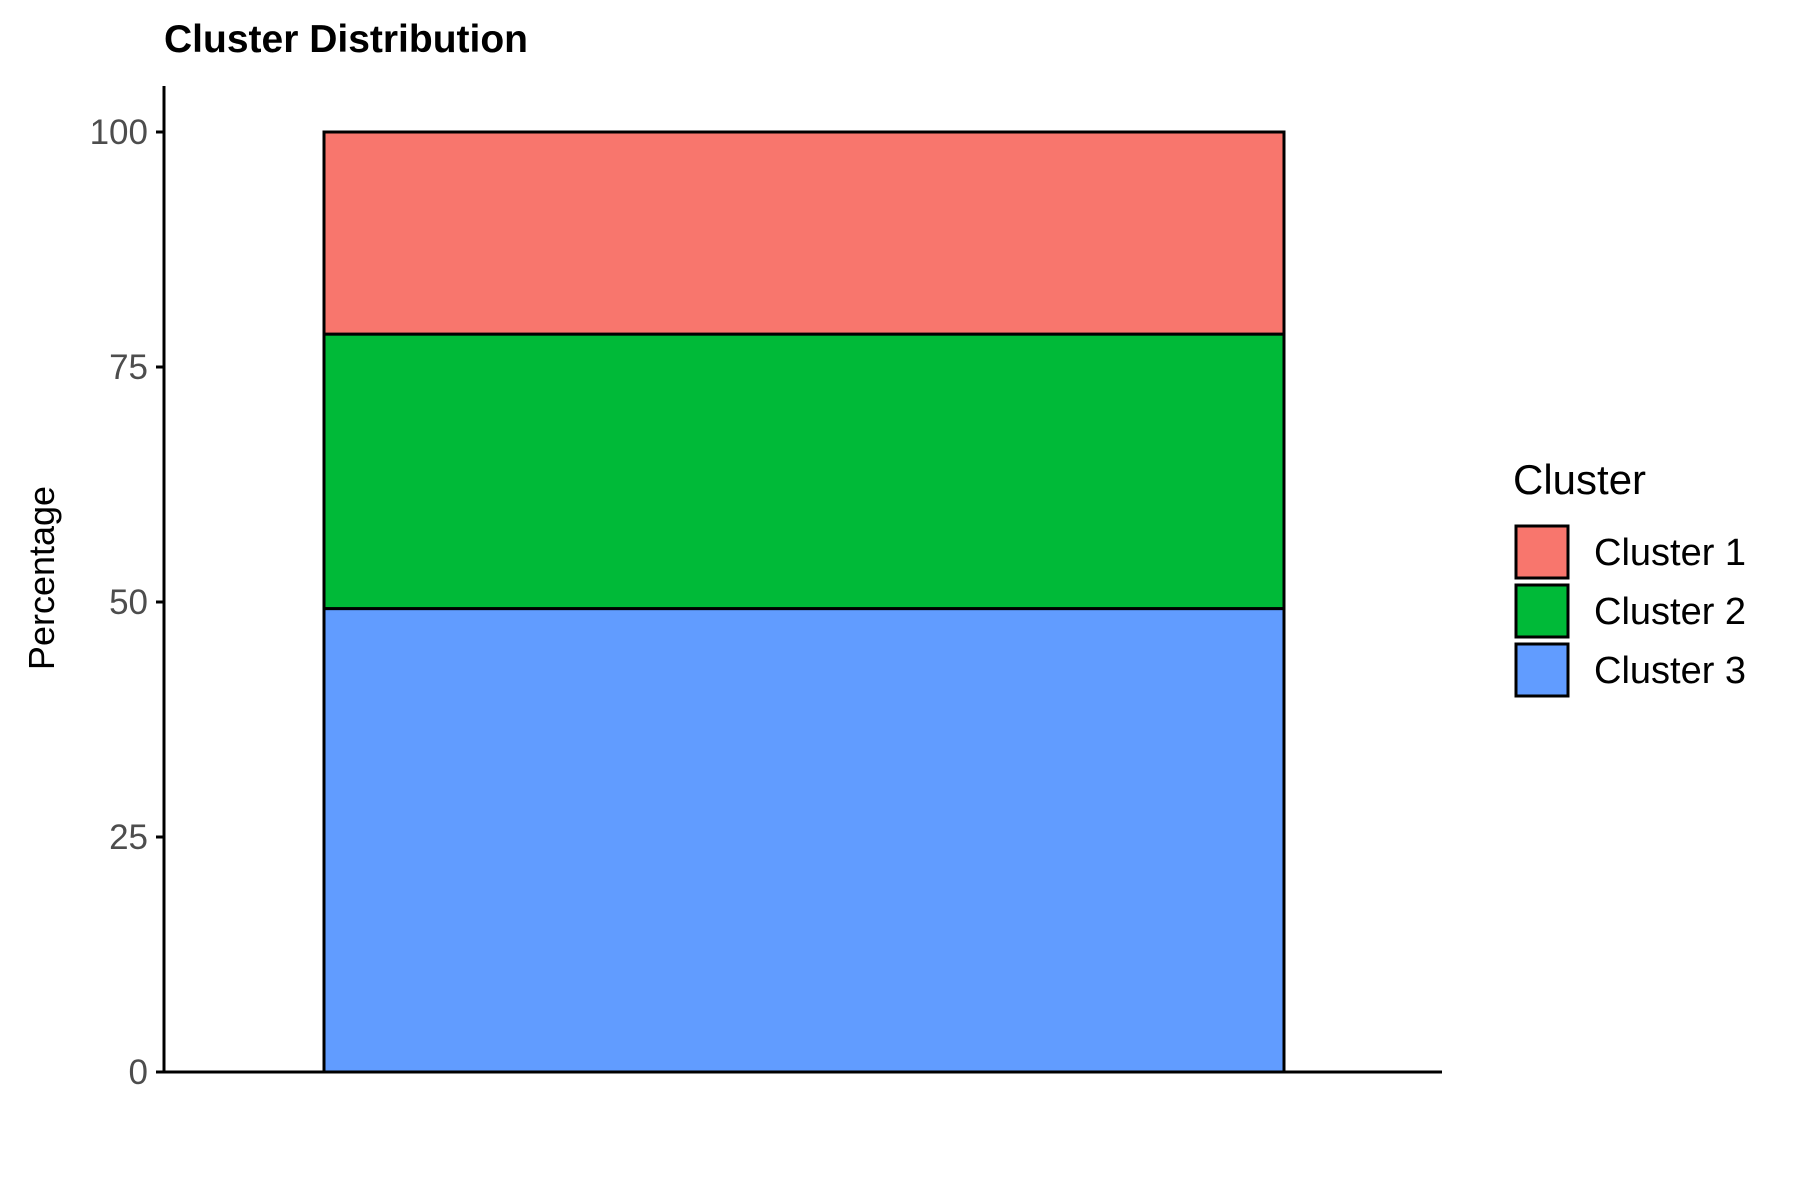 The height and width of the screenshot is (1200, 1800). I want to click on legend-label: Cluster 2, so click(1670, 612).